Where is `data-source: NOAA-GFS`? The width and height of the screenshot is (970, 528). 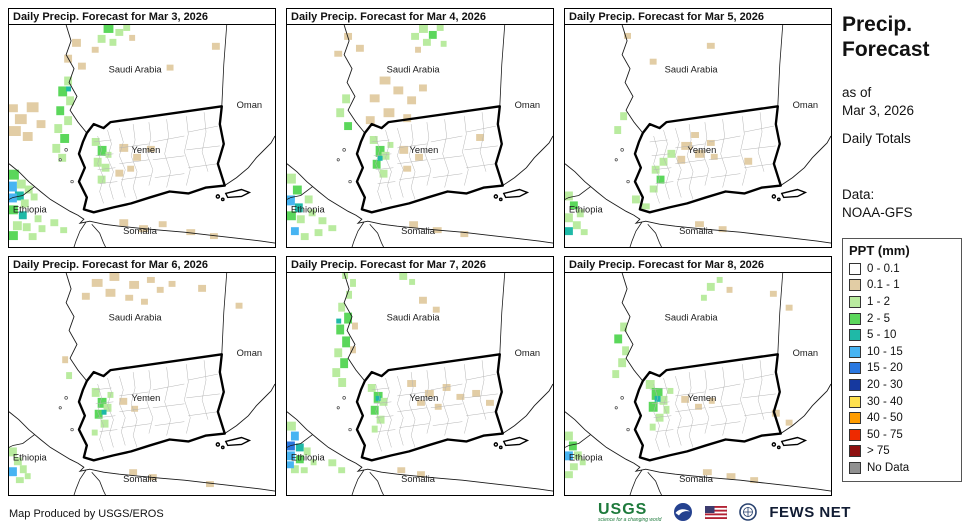 data-source: NOAA-GFS is located at coordinates (877, 213).